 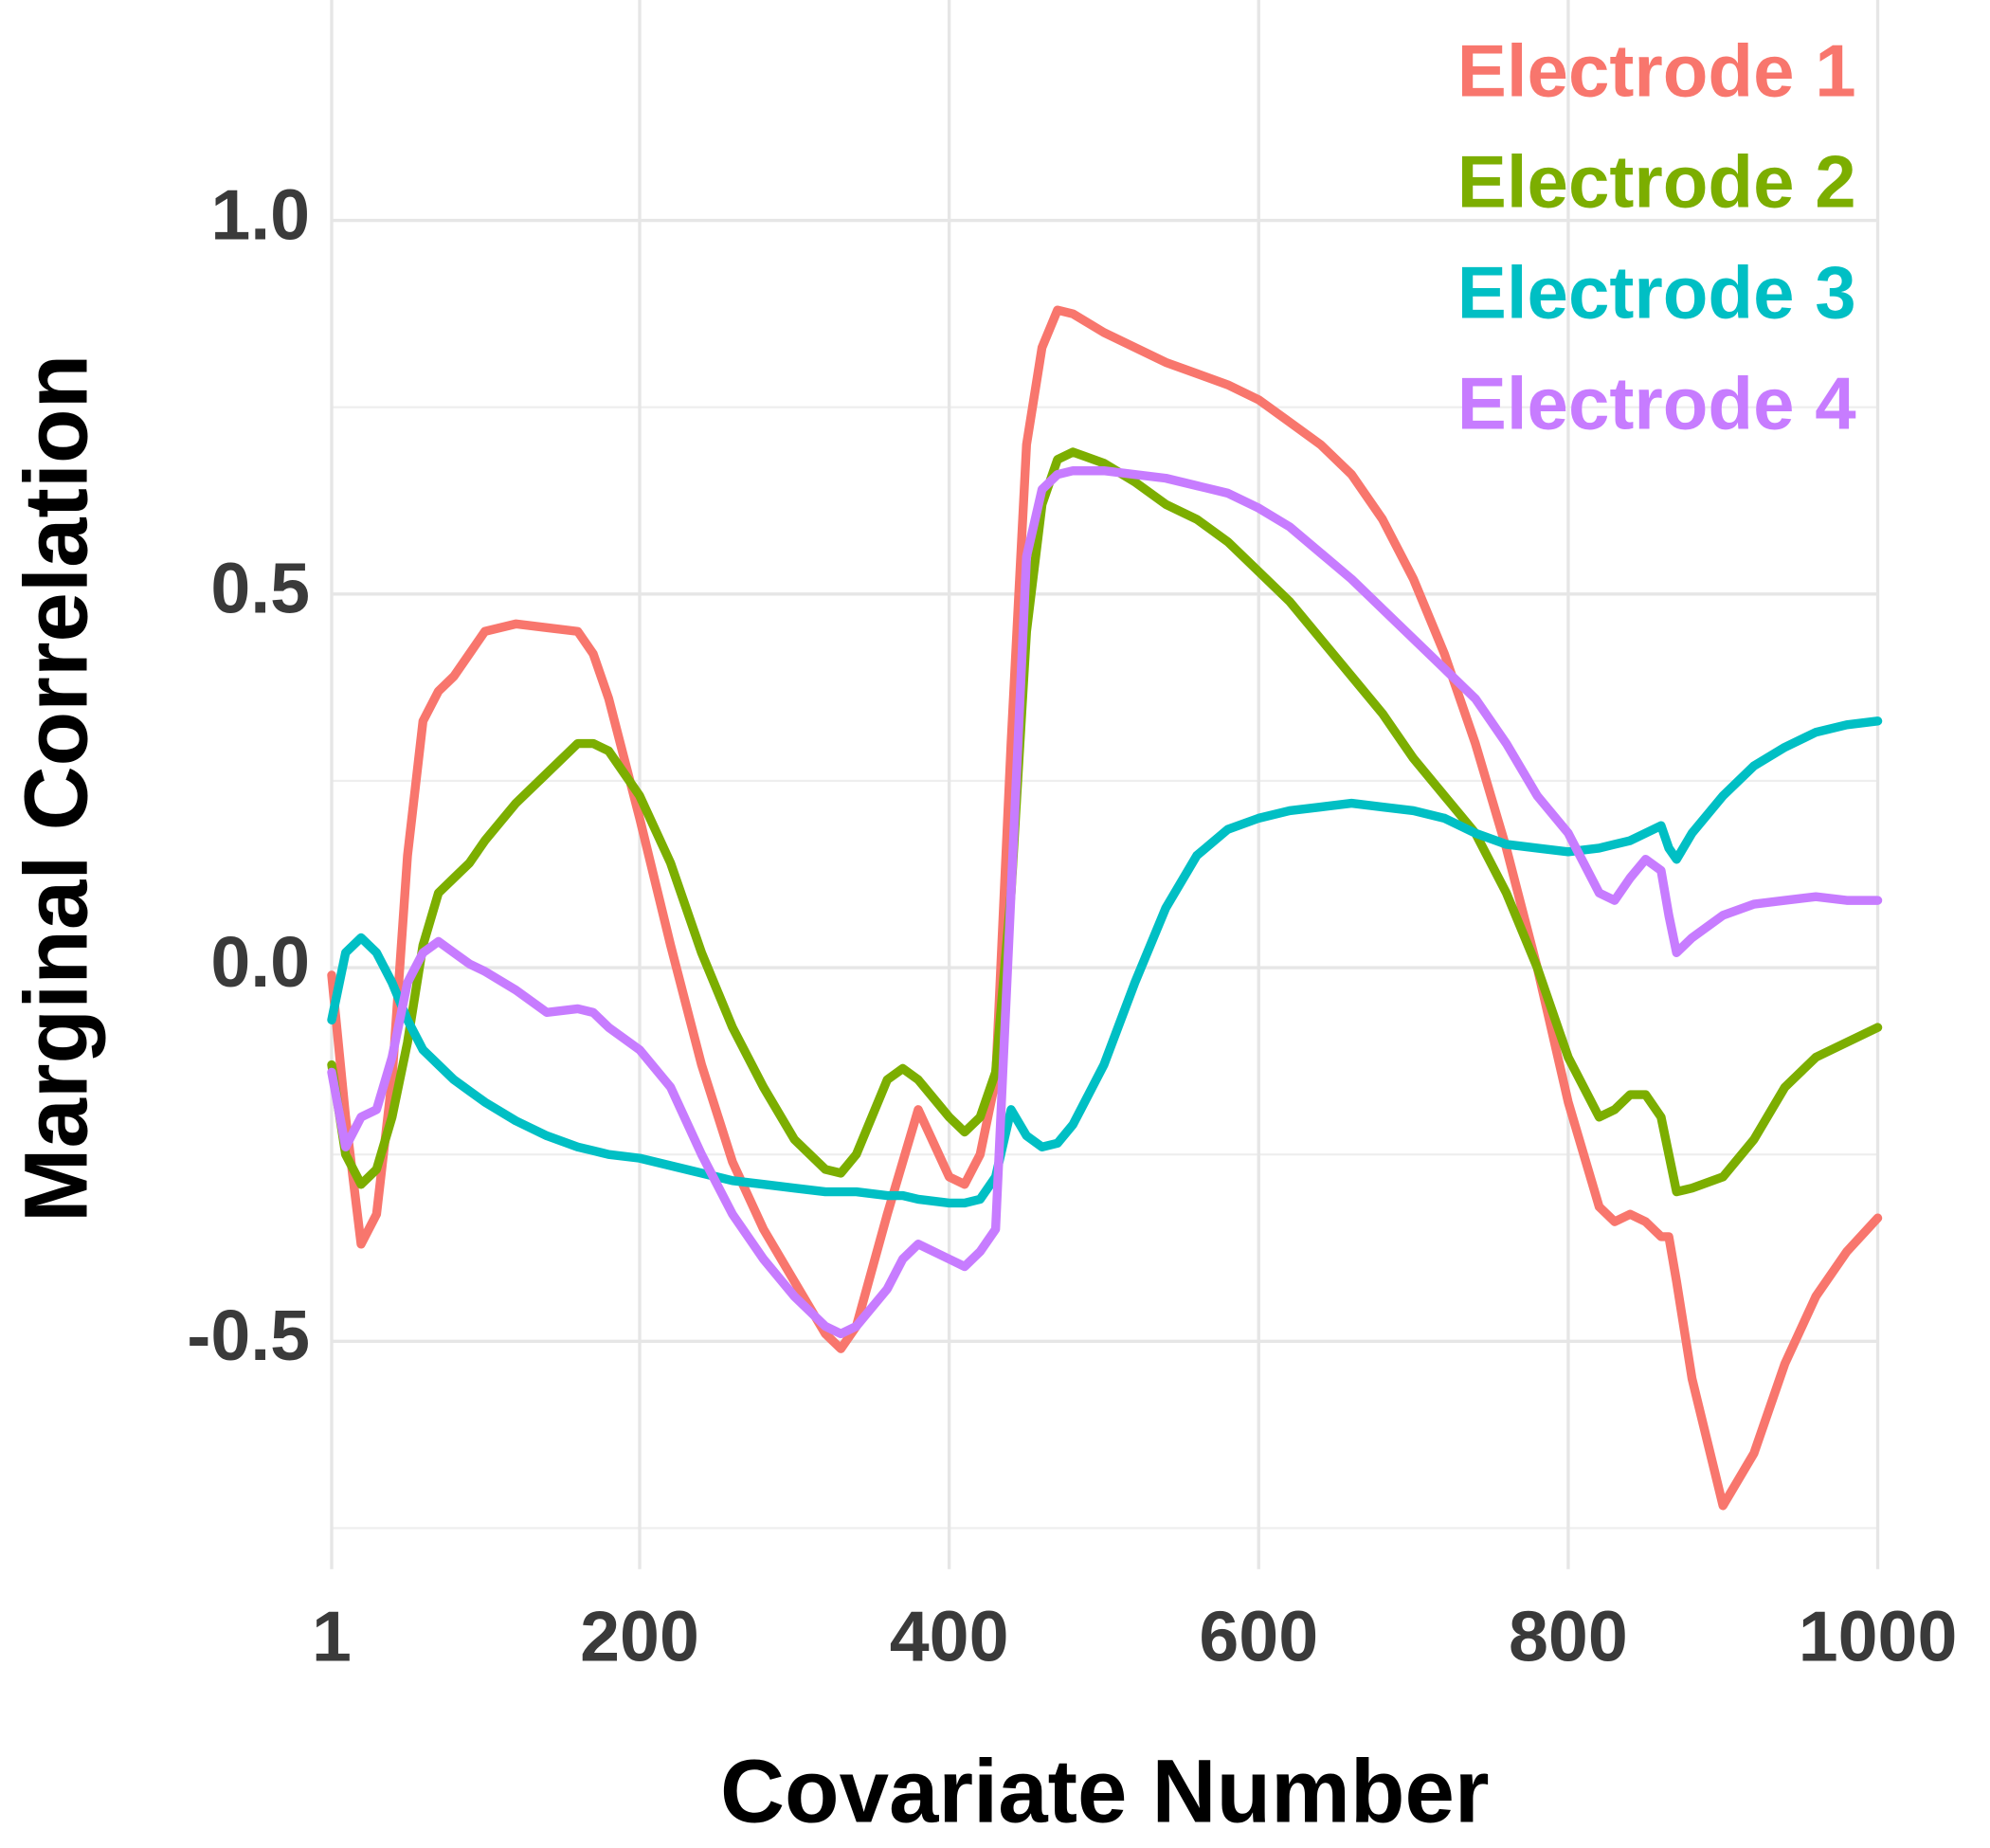 I want to click on y-tick-label: 1.0, so click(x=260, y=215).